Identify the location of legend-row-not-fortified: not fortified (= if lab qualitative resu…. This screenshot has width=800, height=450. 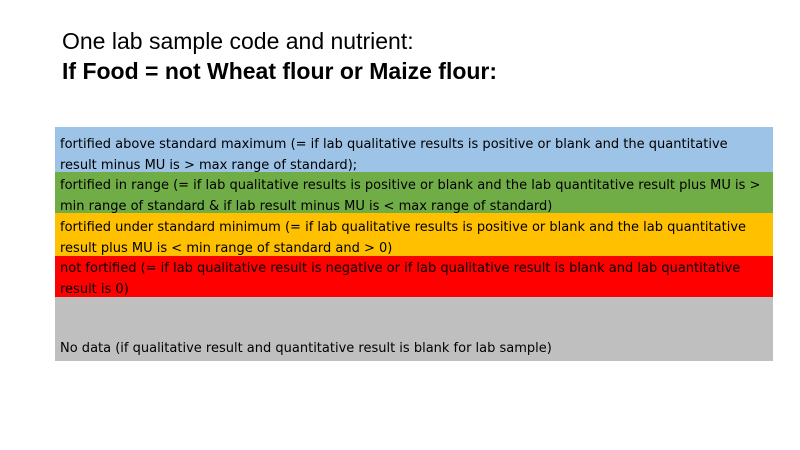
(414, 276).